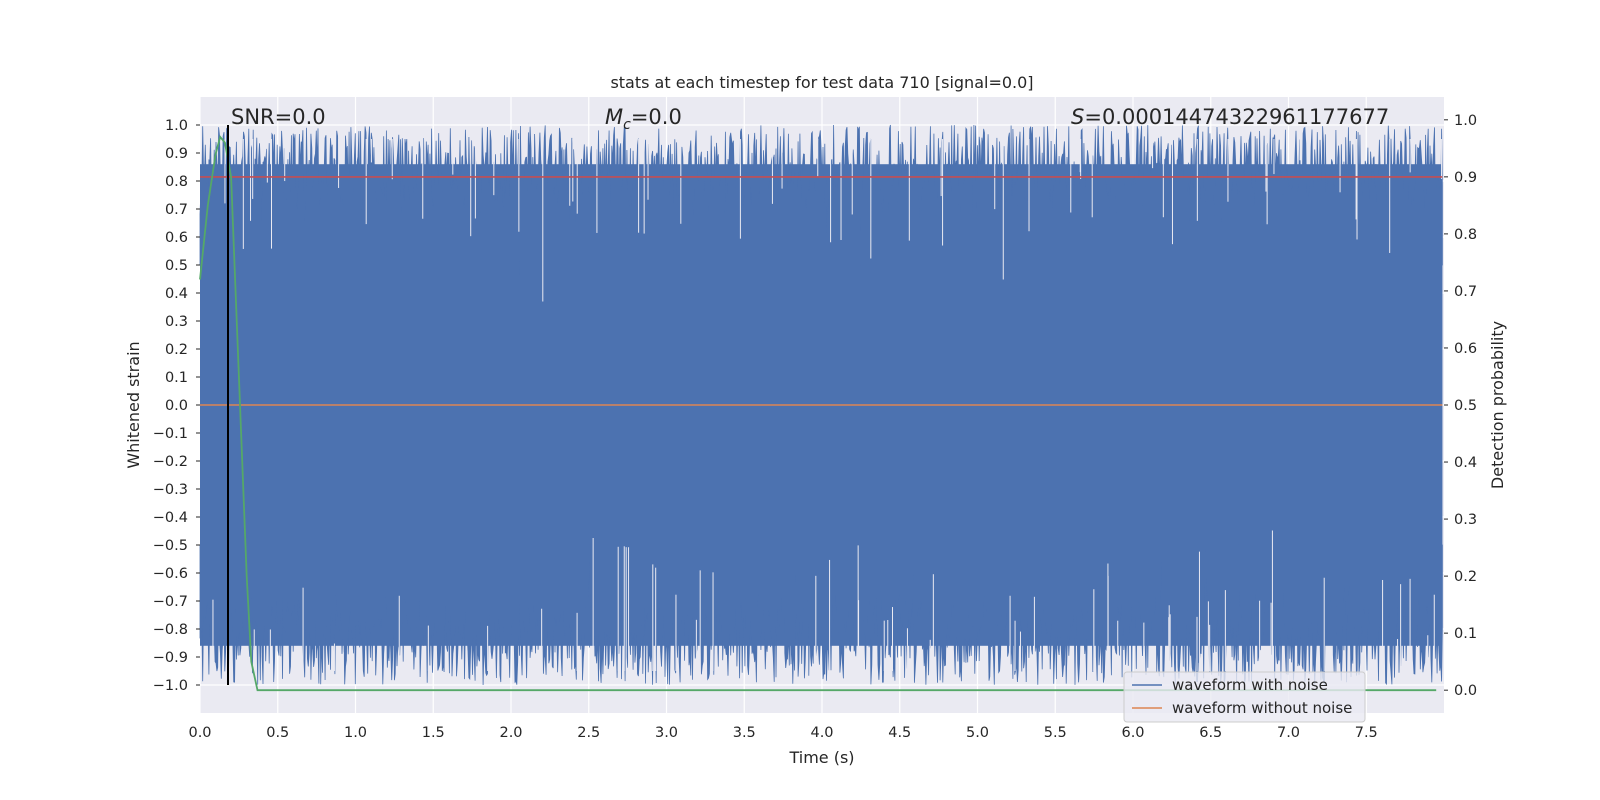 The width and height of the screenshot is (1600, 800). I want to click on y-tick-label: 1.0, so click(176, 126).